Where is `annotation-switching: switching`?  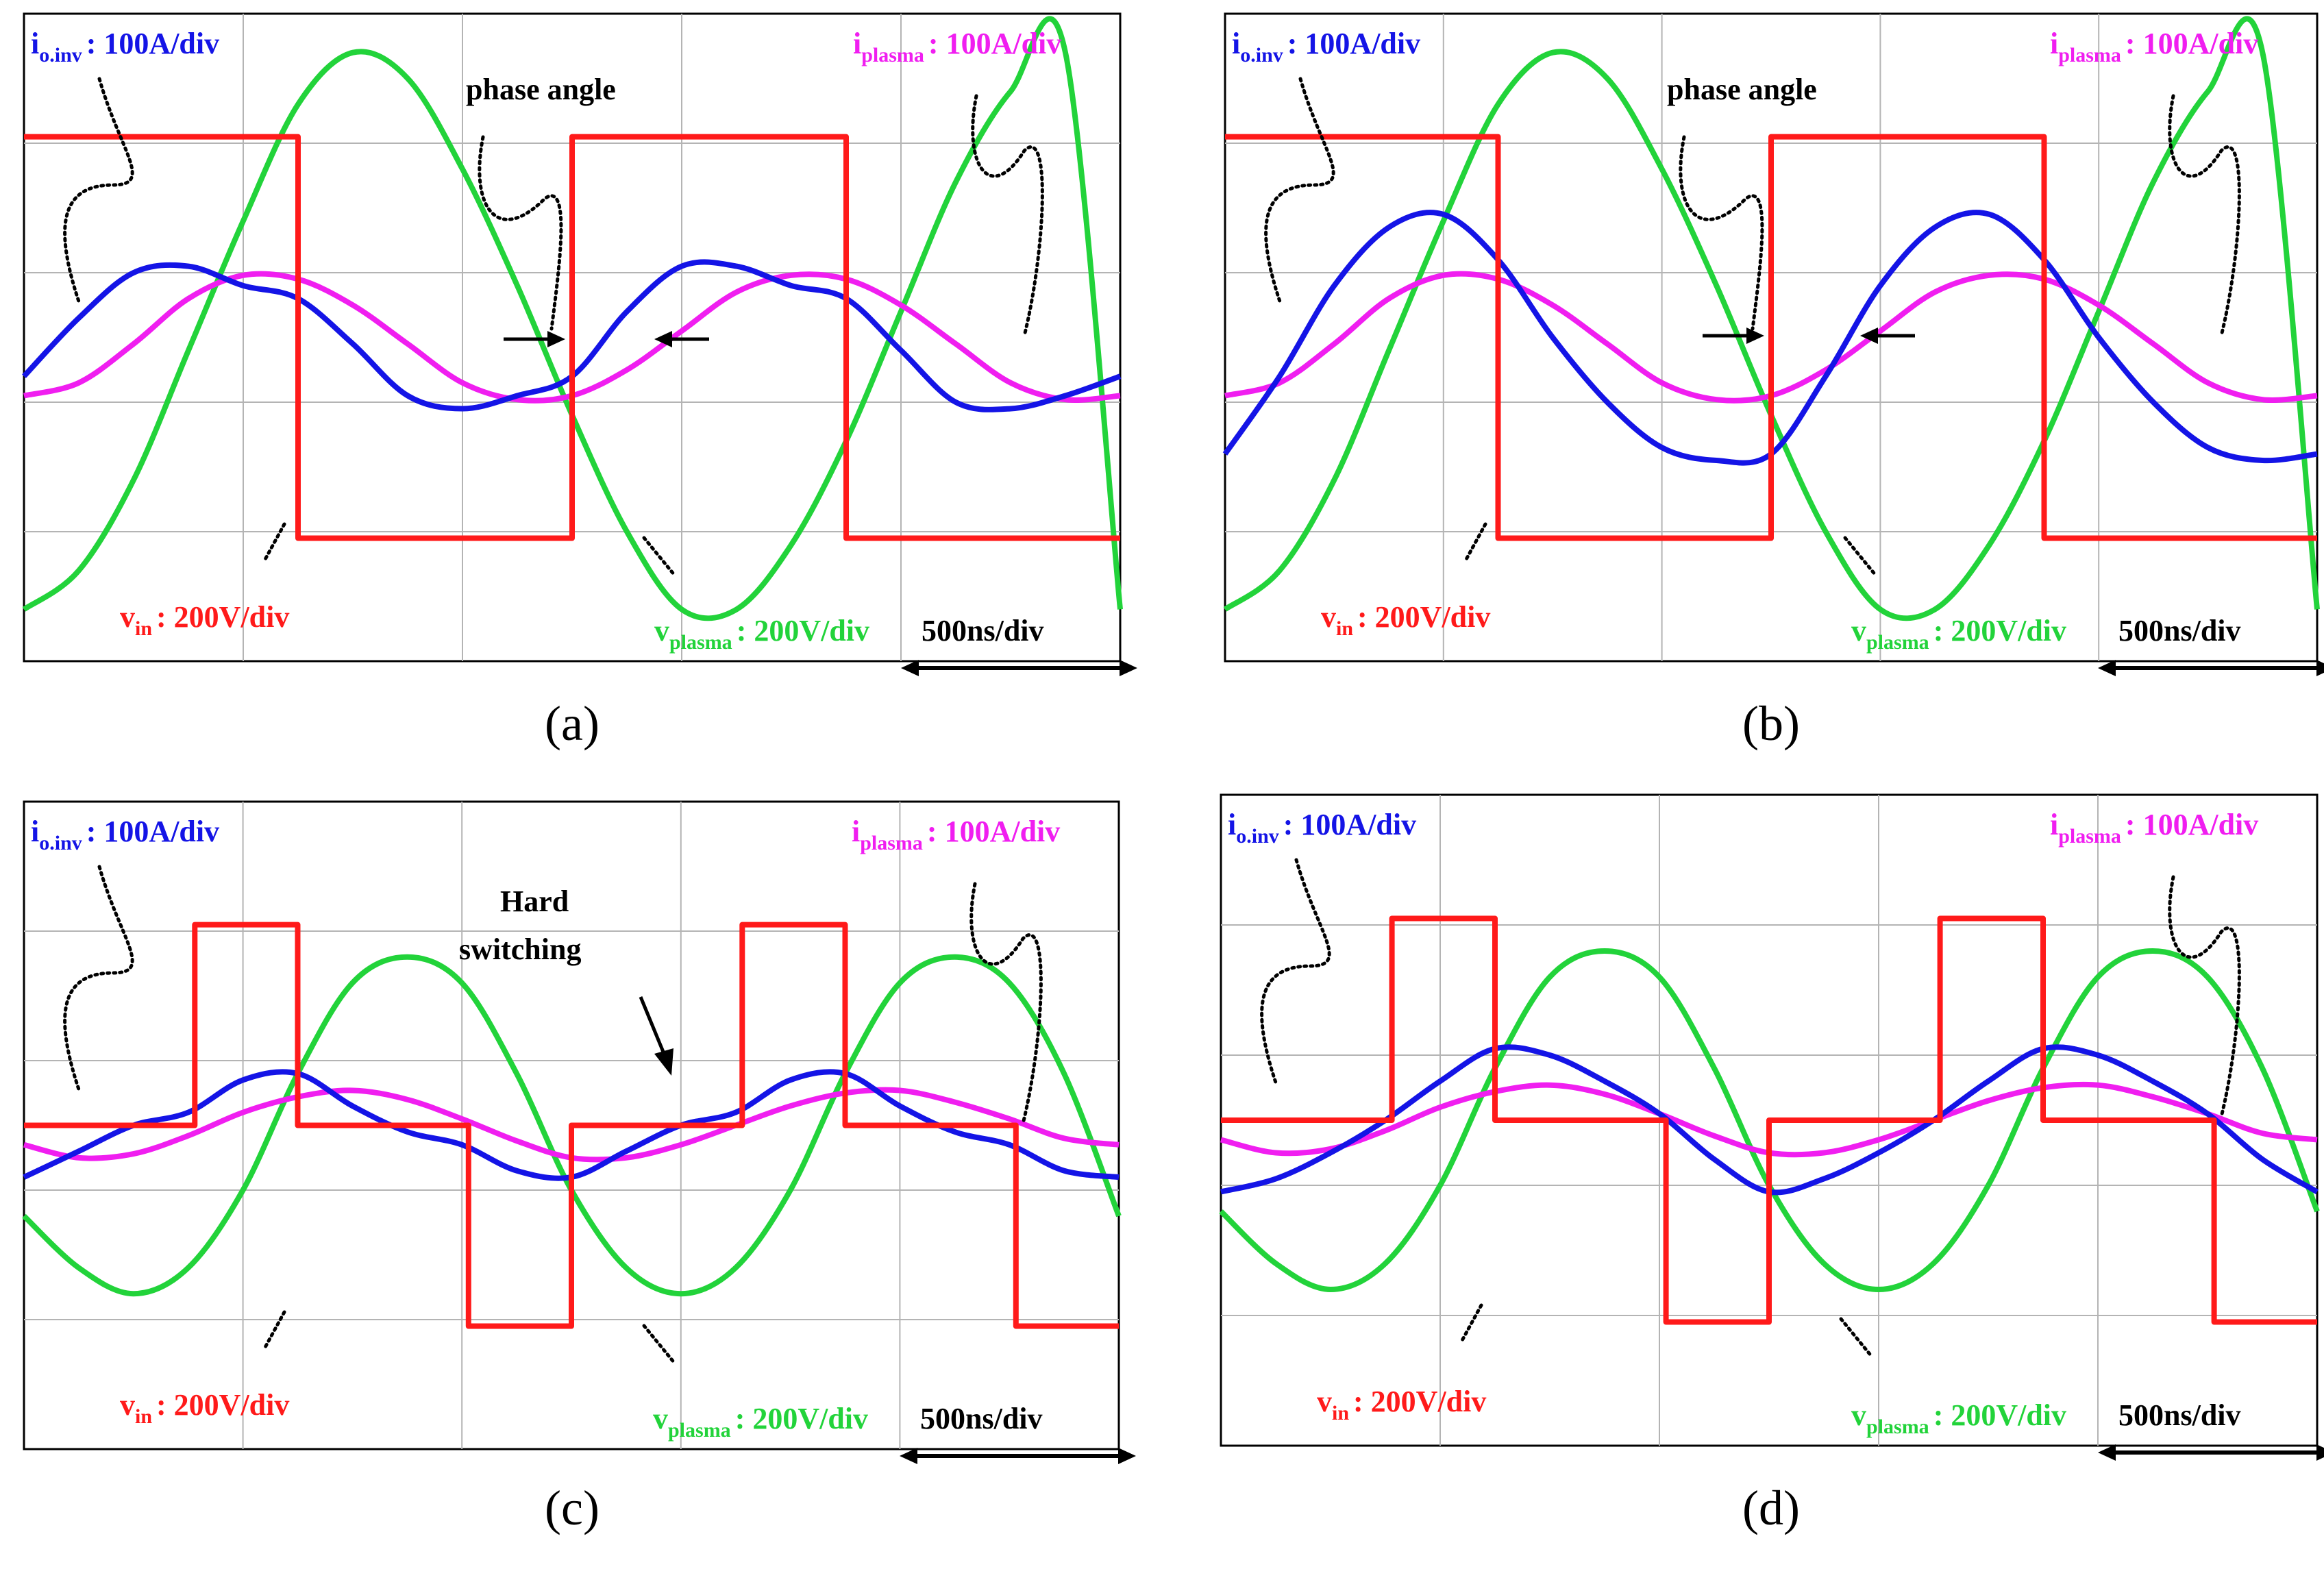
annotation-switching: switching is located at coordinates (520, 949).